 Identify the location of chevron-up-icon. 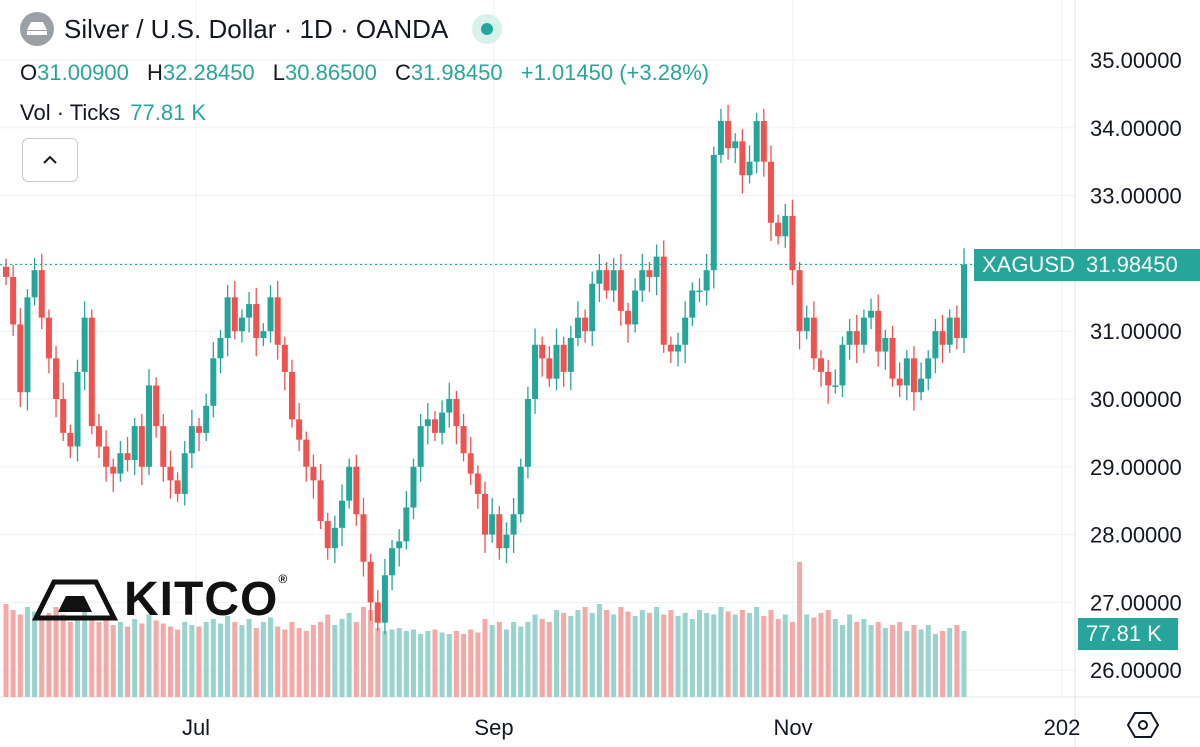
(50, 159).